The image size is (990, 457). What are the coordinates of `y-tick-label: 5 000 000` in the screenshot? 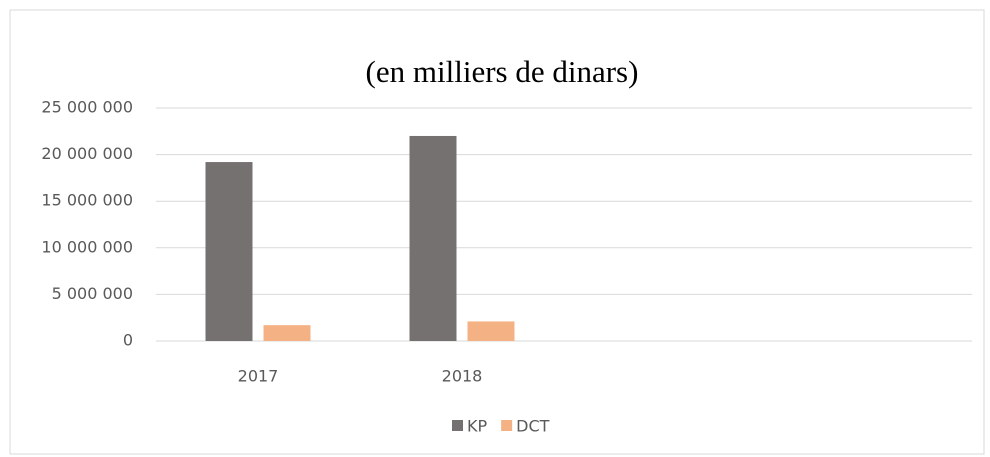 It's located at (92, 293).